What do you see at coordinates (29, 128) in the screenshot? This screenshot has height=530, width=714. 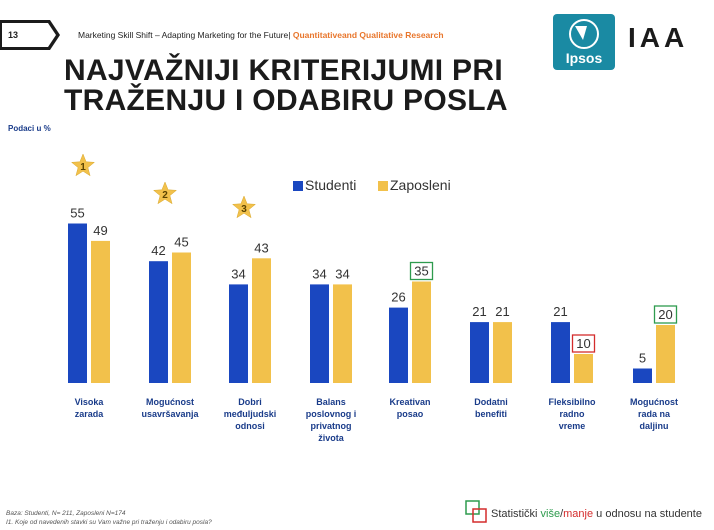 I see `units-label: Podaci u %` at bounding box center [29, 128].